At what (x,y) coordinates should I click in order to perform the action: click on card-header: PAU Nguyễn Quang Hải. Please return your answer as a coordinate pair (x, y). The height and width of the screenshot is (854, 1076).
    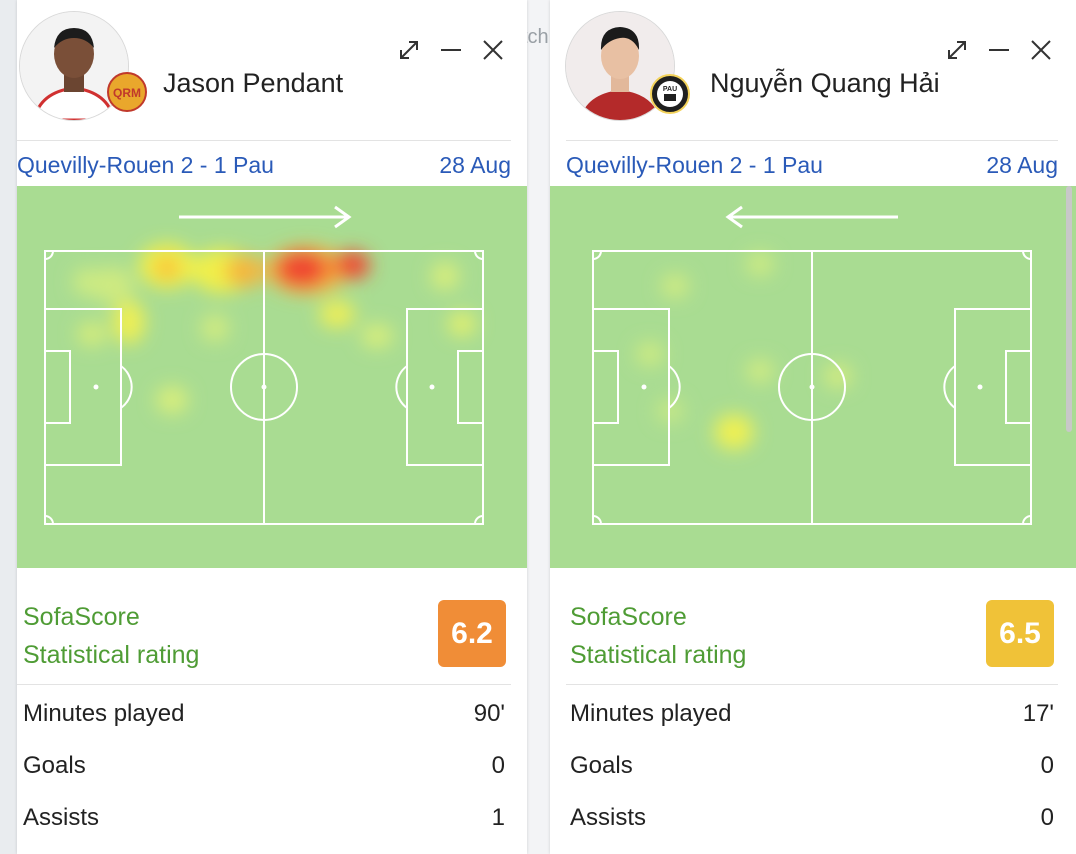
    Looking at the image, I should click on (813, 70).